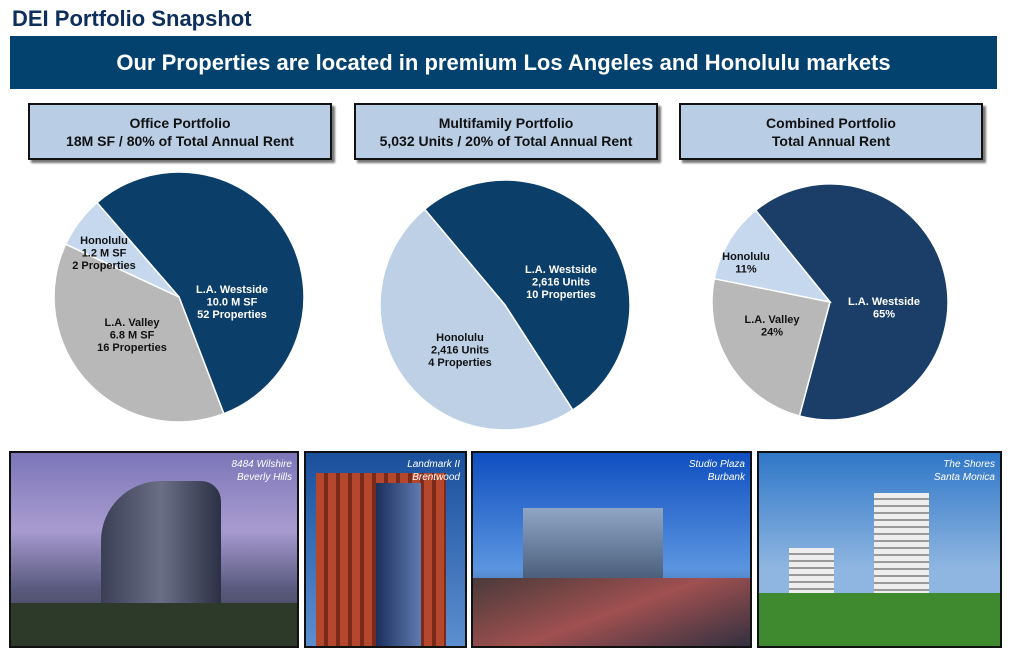  What do you see at coordinates (879, 549) in the screenshot?
I see `photo-the-shores: The Shores Santa Monica` at bounding box center [879, 549].